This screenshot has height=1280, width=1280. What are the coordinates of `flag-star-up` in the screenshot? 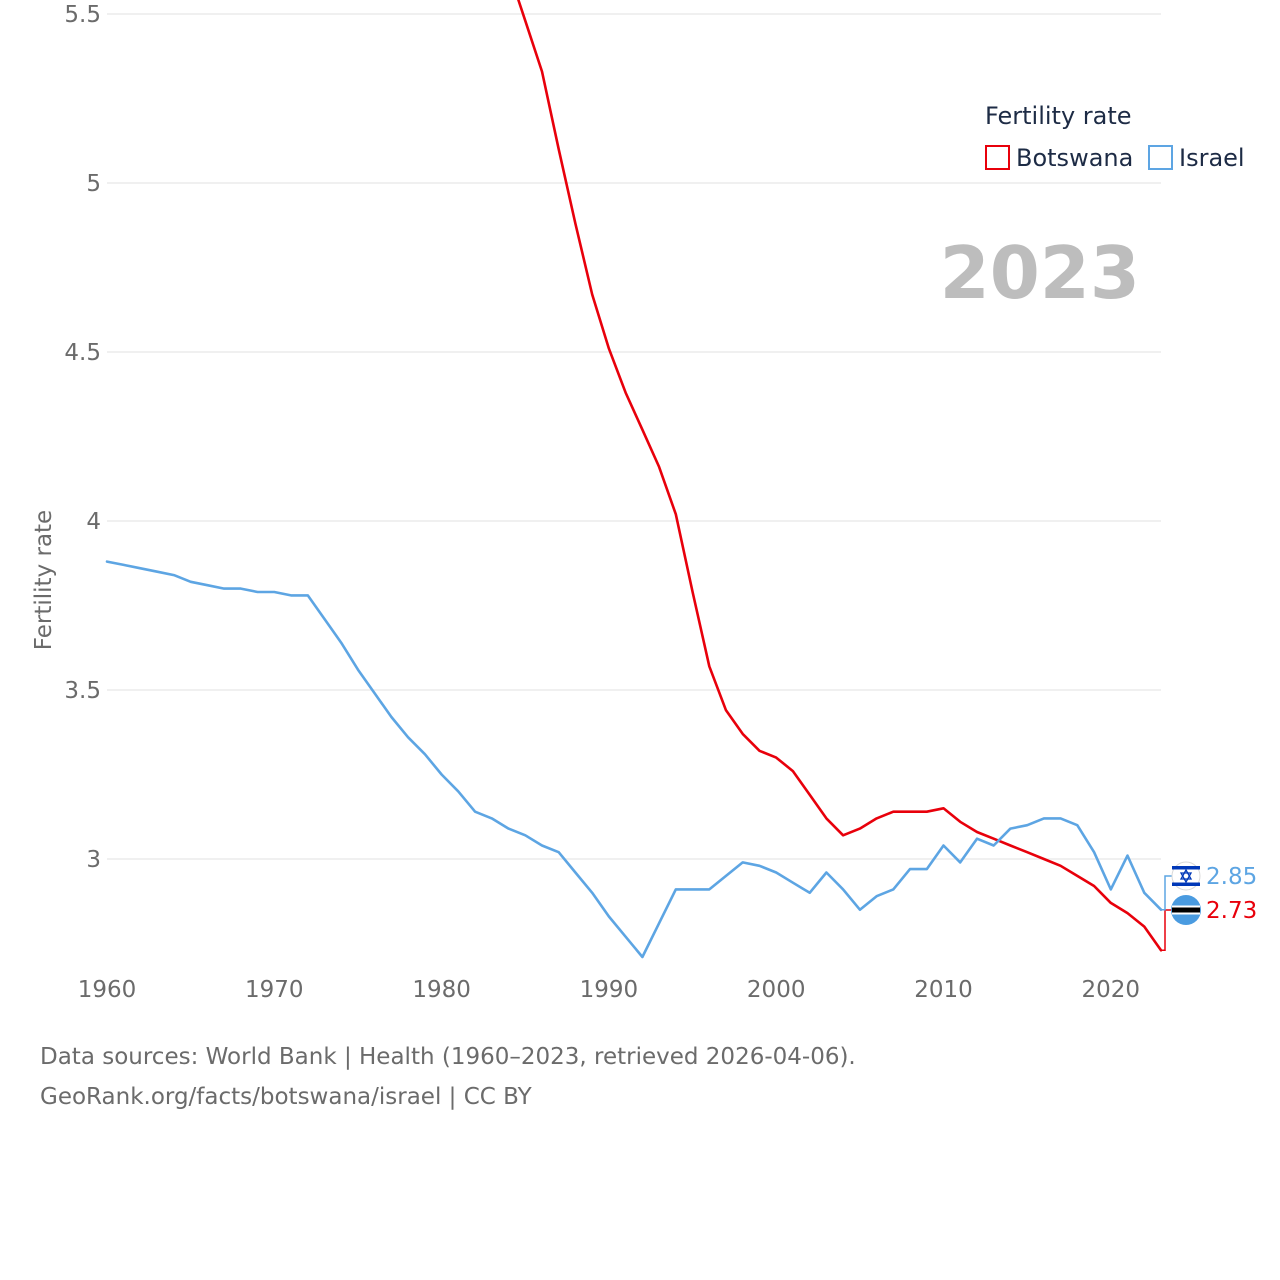 It's located at (1186, 874).